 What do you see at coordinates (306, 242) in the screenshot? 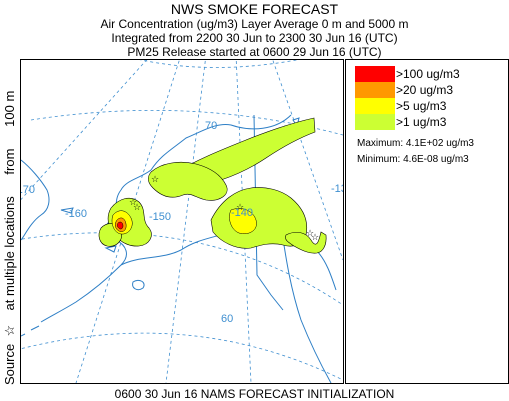
I see `plume-southeast` at bounding box center [306, 242].